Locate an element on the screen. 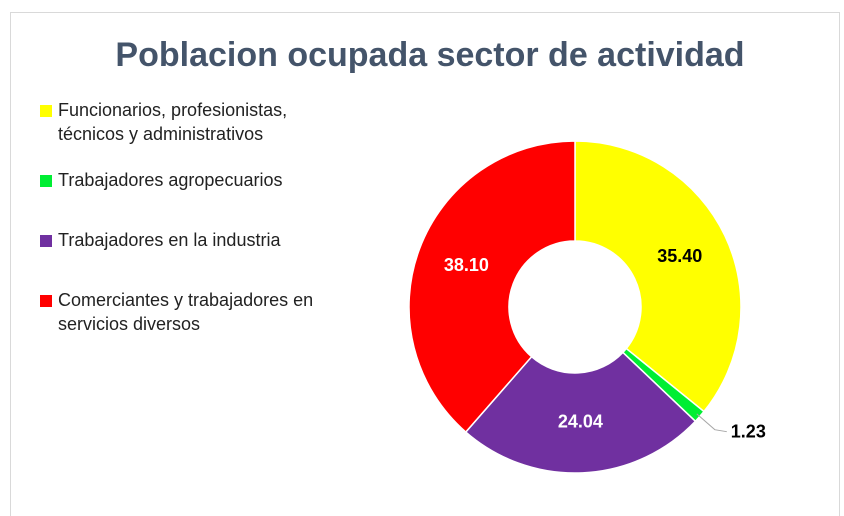 The width and height of the screenshot is (844, 516). data-label: 1.23 is located at coordinates (748, 431).